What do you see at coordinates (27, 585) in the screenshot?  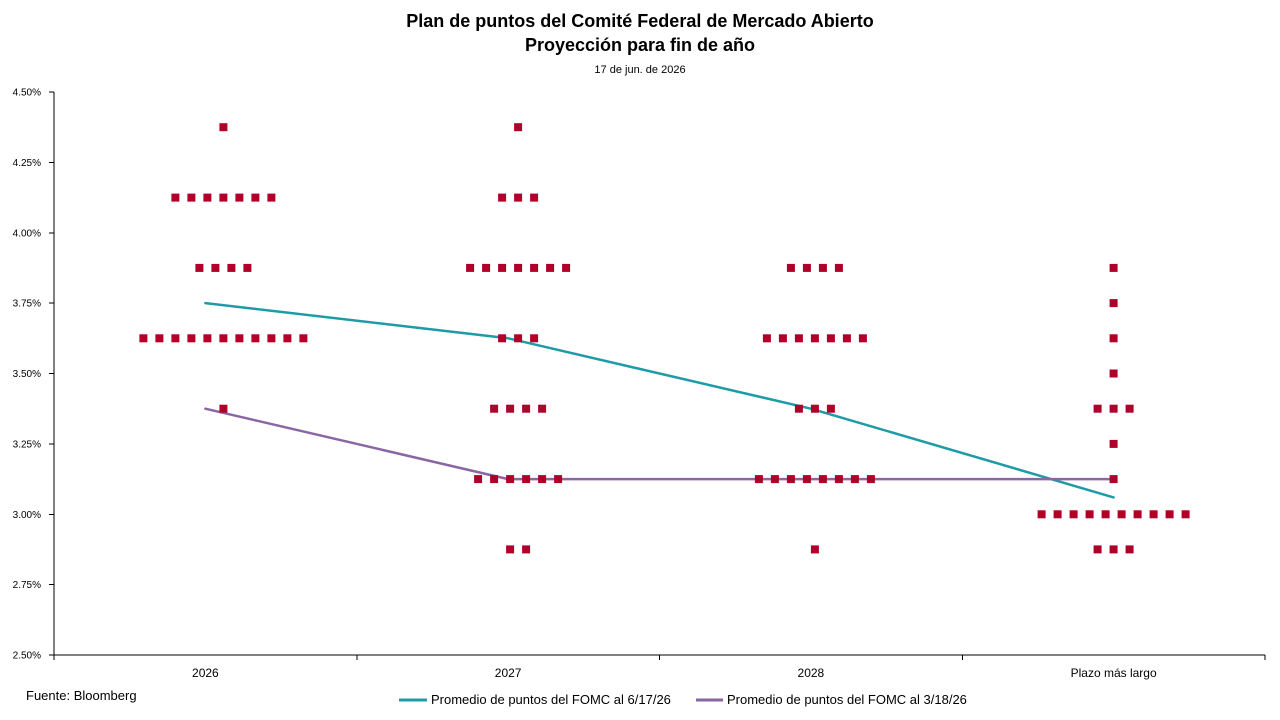 I see `y-tick-label: 2.75%` at bounding box center [27, 585].